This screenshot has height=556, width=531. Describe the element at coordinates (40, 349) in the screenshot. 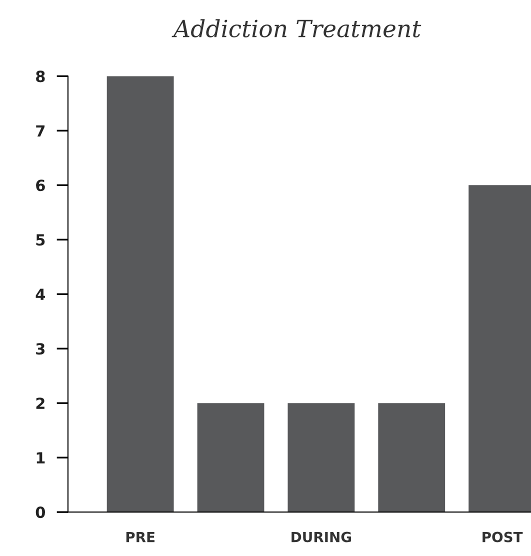

I see `y-tick-label: 3` at that location.